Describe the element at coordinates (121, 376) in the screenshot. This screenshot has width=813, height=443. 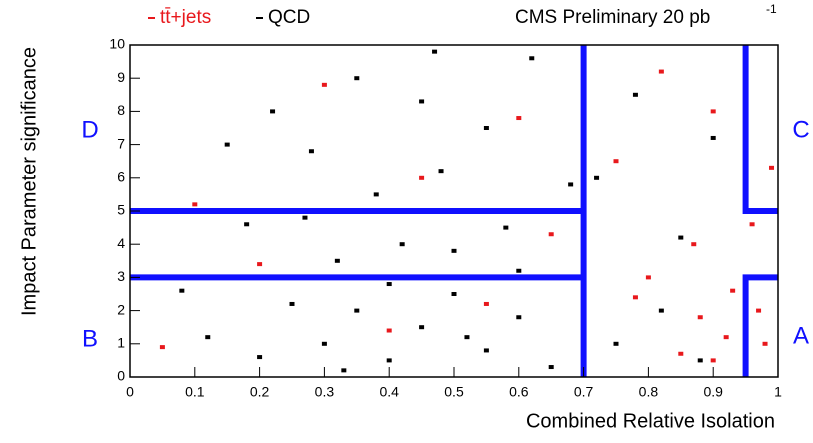
I see `y-tick-label: 0` at that location.